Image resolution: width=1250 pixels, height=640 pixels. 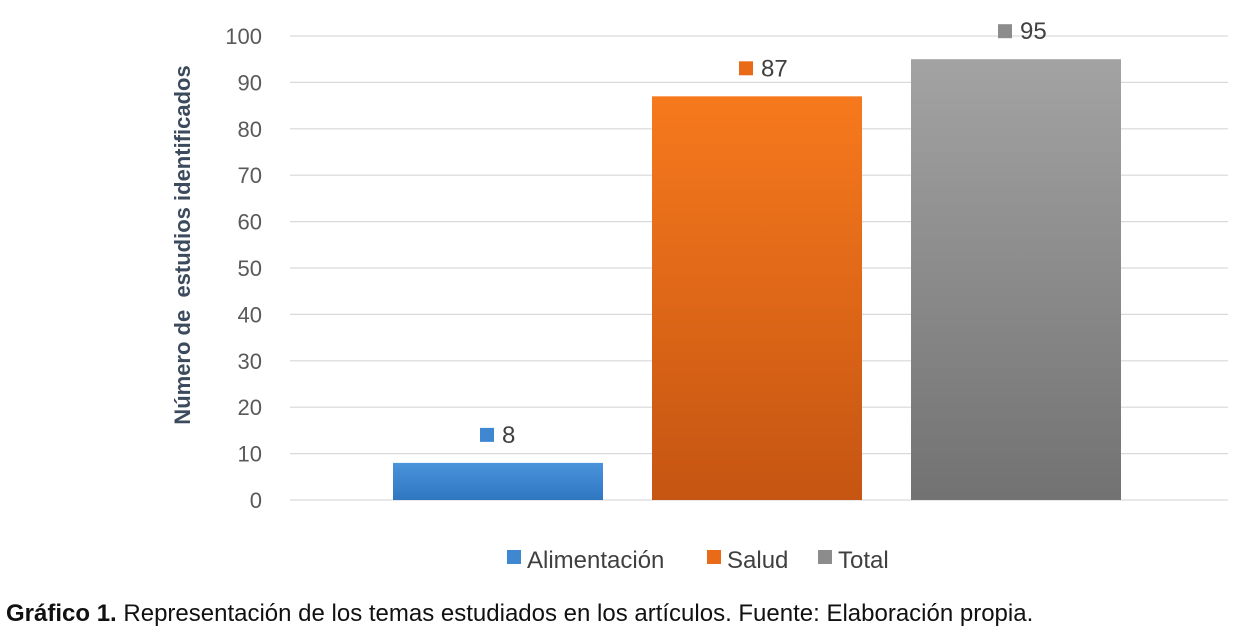 What do you see at coordinates (250, 129) in the screenshot?
I see `y-tick-label-80: 80` at bounding box center [250, 129].